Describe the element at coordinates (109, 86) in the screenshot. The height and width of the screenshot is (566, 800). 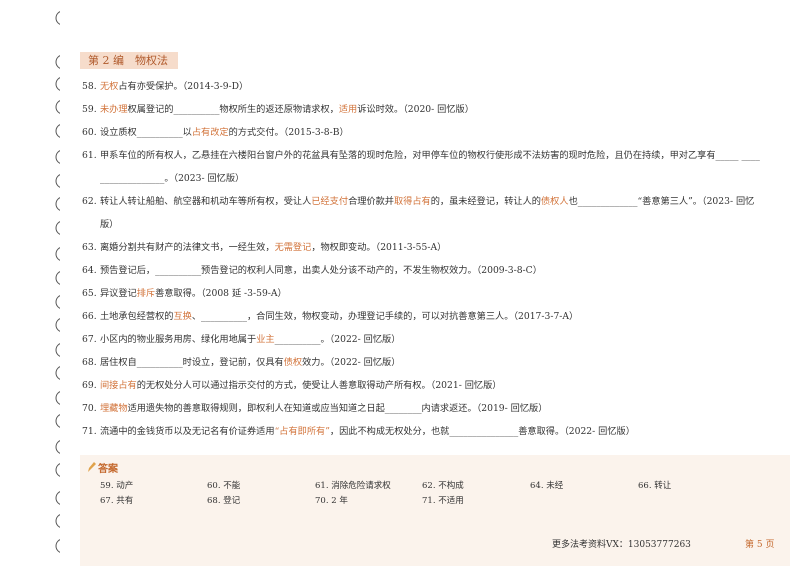
I see `highlight-text: 无权` at that location.